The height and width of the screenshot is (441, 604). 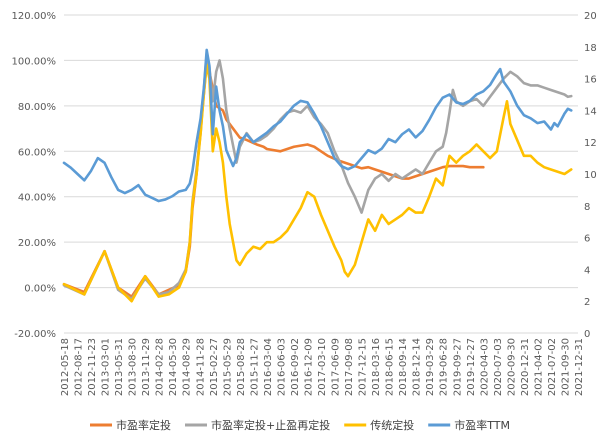 I want to click on left-tick-label: 120.00%, so click(x=34, y=16).